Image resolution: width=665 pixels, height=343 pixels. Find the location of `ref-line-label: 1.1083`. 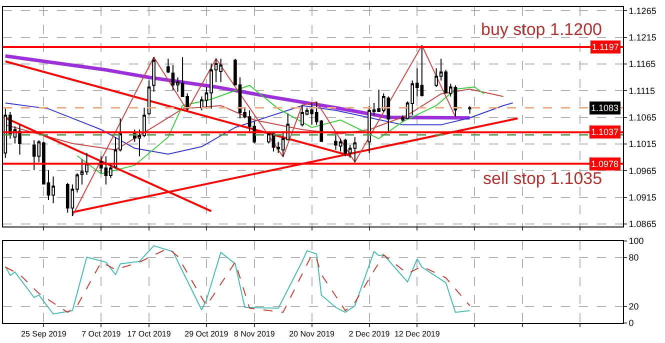

ref-line-label: 1.1083 is located at coordinates (605, 108).